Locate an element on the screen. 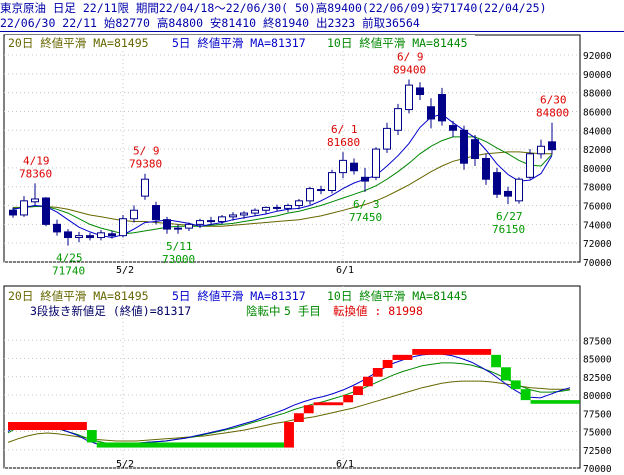  high-label-date: 5/ 9 is located at coordinates (146, 151).